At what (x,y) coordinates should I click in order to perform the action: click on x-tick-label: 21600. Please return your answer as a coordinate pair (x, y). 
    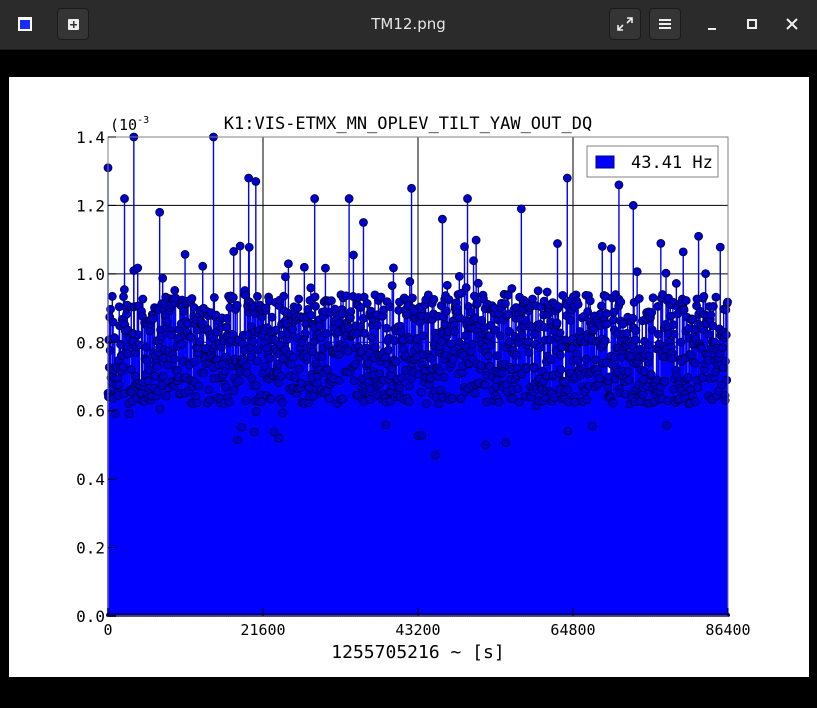
    Looking at the image, I should click on (262, 630).